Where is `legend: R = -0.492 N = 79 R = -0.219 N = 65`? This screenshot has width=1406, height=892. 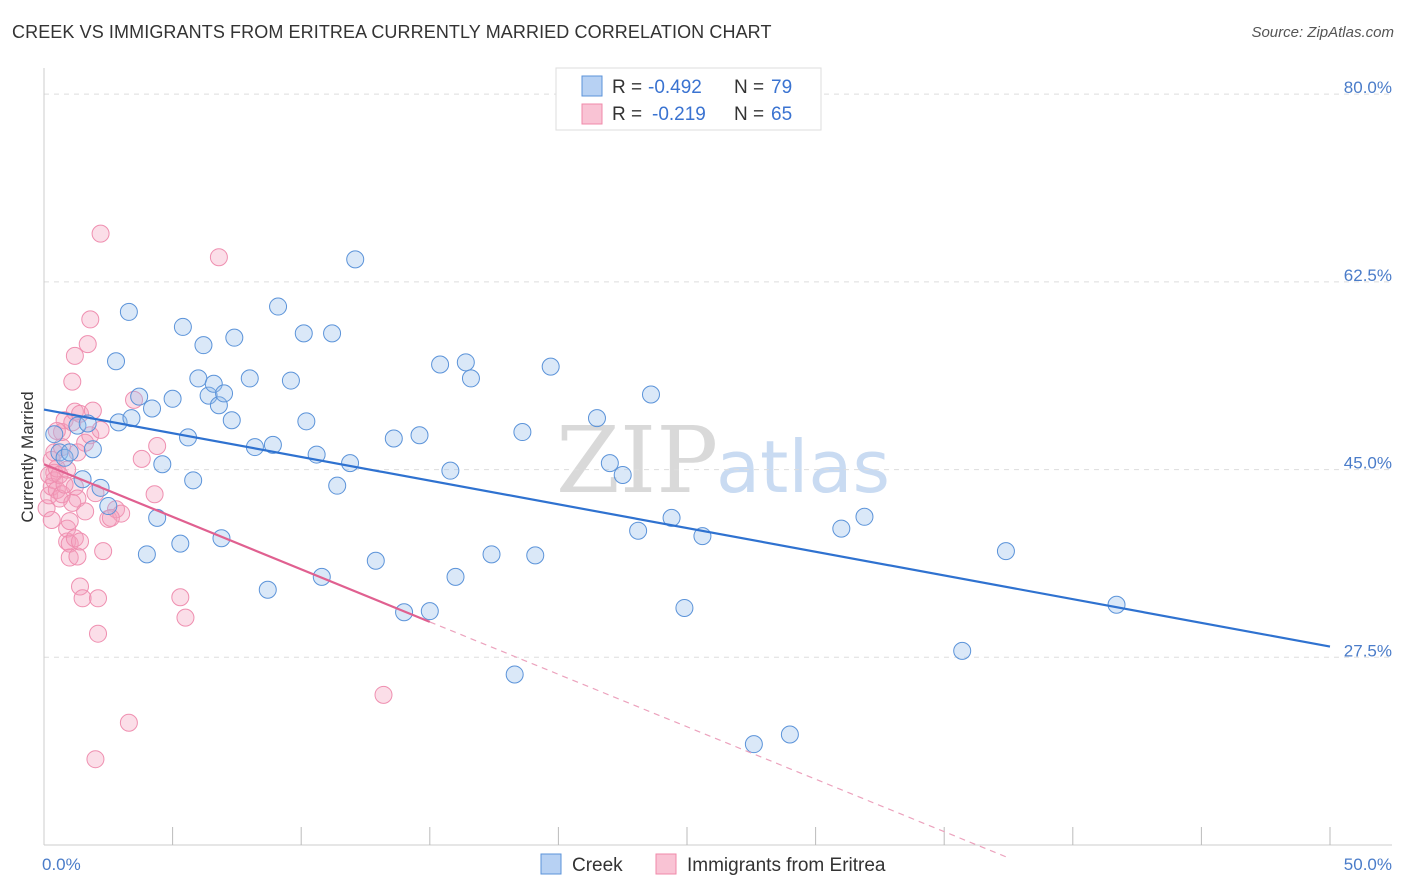 legend: R = -0.492 N = 79 R = -0.219 N = 65 is located at coordinates (688, 99).